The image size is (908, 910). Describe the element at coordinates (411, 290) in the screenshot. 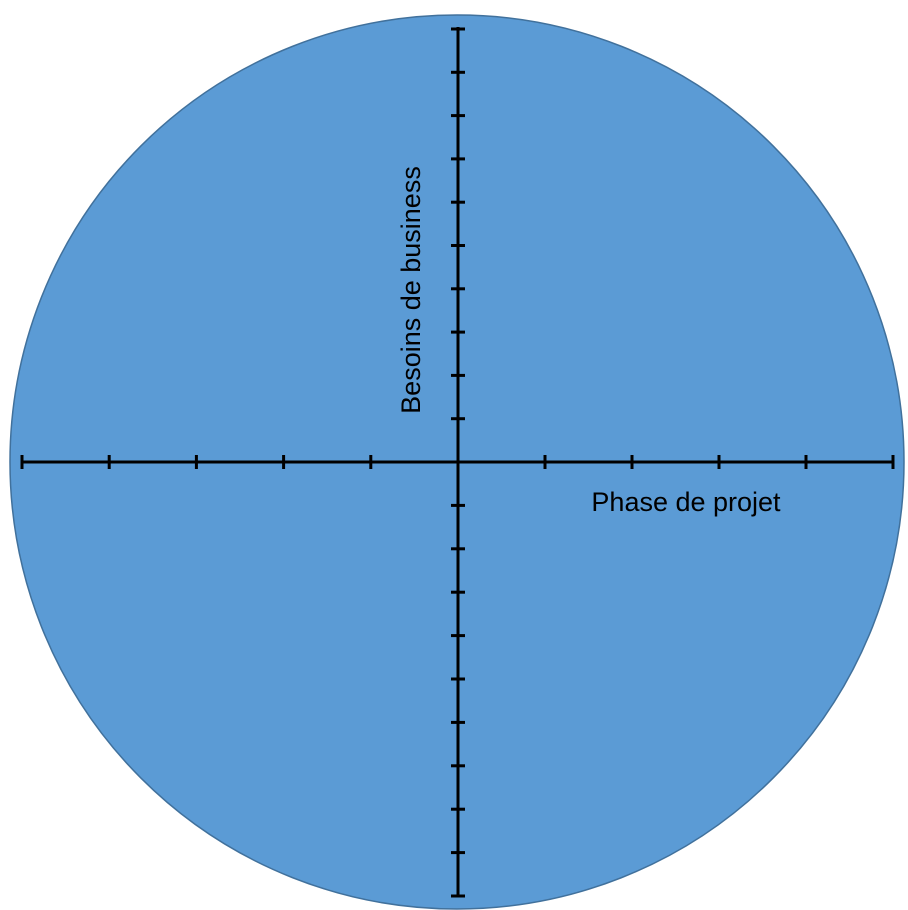

I see `y-axis-label: Besoins de business` at that location.